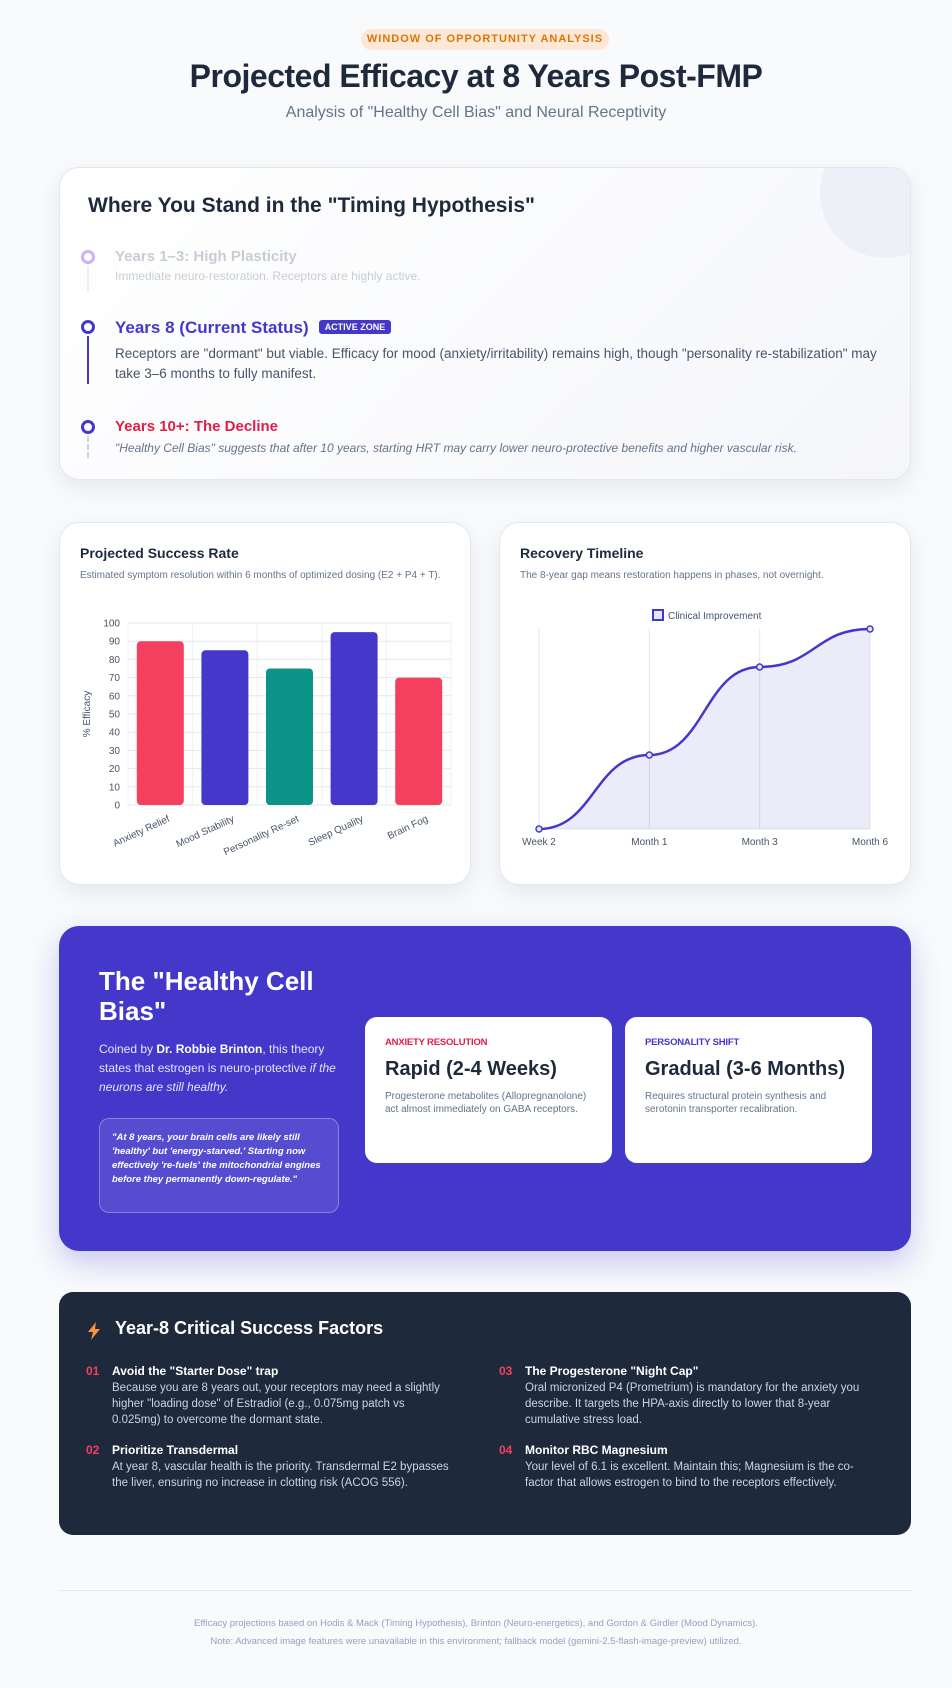 This screenshot has height=1688, width=952. What do you see at coordinates (115, 769) in the screenshot?
I see `y-tick-label: 20` at bounding box center [115, 769].